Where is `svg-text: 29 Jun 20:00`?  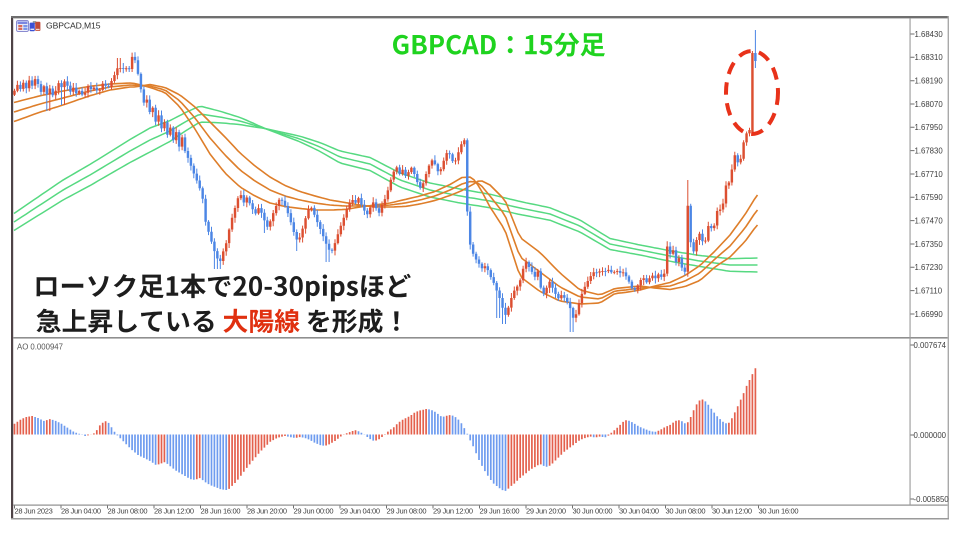
svg-text: 29 Jun 20:00 is located at coordinates (546, 511).